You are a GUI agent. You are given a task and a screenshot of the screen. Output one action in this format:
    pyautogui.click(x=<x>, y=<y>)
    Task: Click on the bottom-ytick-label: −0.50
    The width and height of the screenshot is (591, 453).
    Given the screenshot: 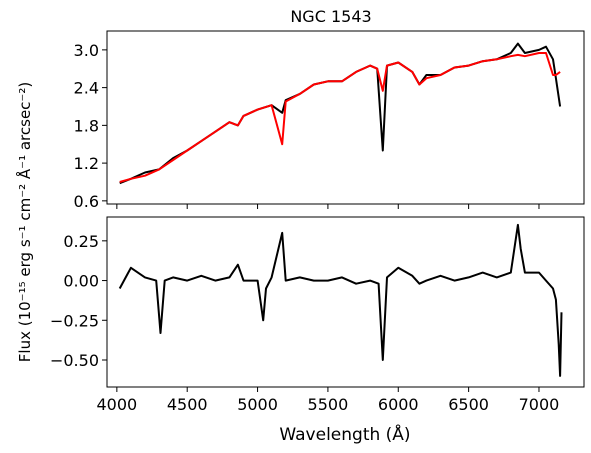 What is the action you would take?
    pyautogui.click(x=74, y=360)
    